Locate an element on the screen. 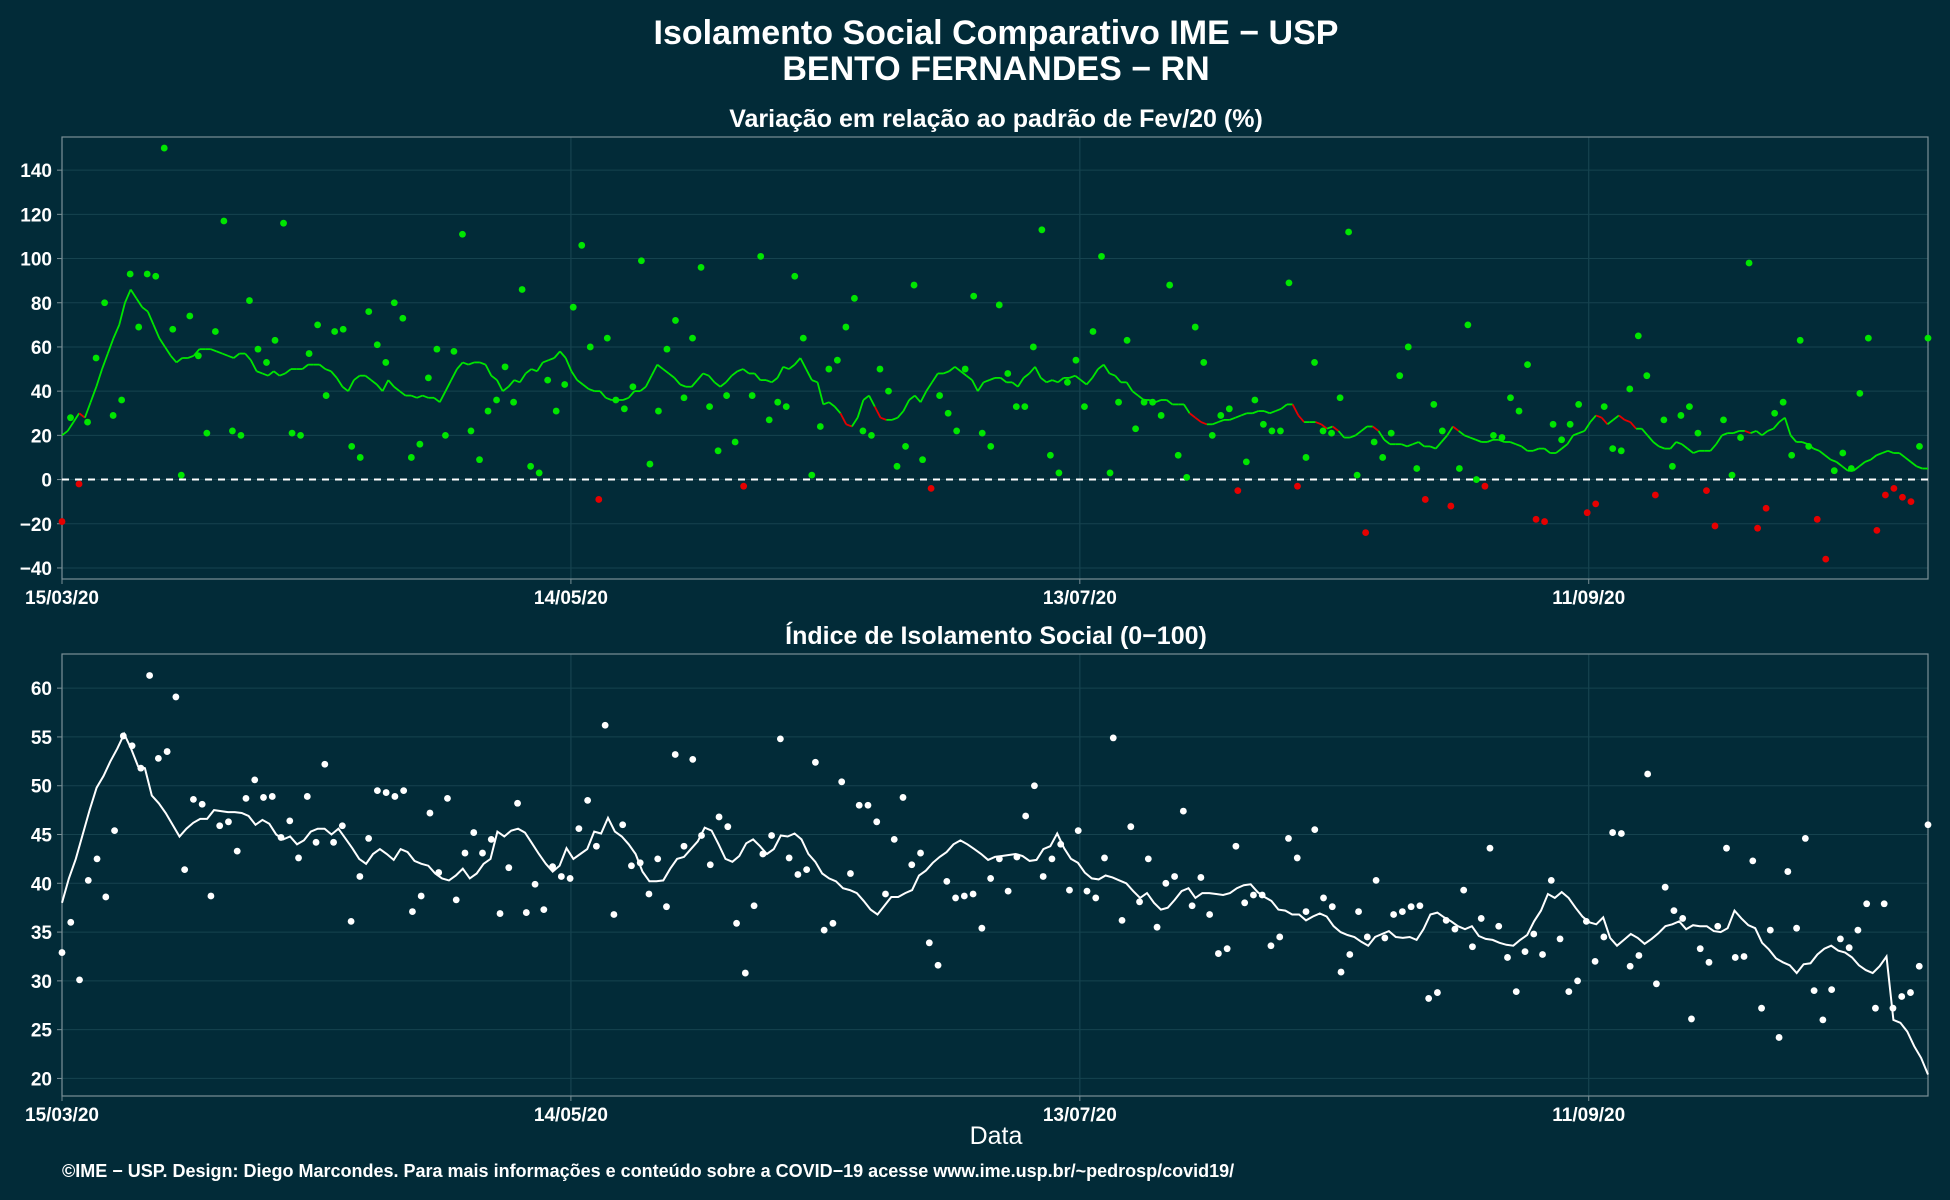 The width and height of the screenshot is (1950, 1200). y-tick-label: 60 is located at coordinates (41, 689).